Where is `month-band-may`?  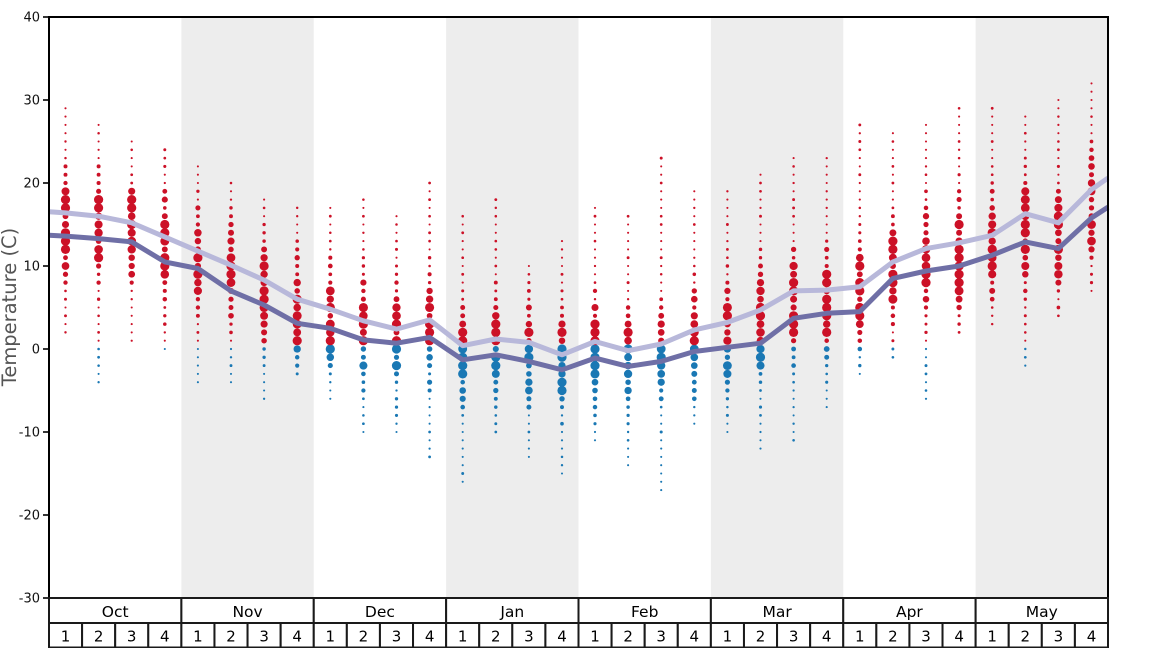
month-band-may is located at coordinates (1042, 307).